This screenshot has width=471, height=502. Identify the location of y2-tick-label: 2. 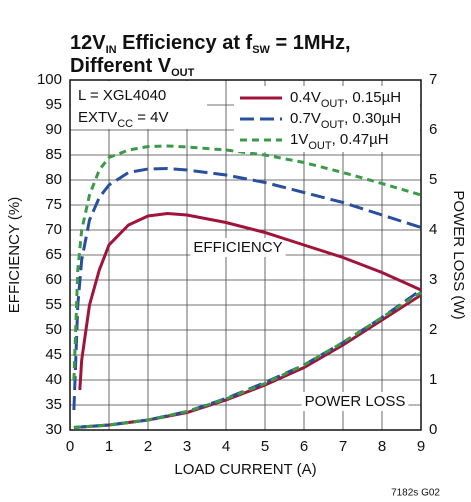
(433, 329).